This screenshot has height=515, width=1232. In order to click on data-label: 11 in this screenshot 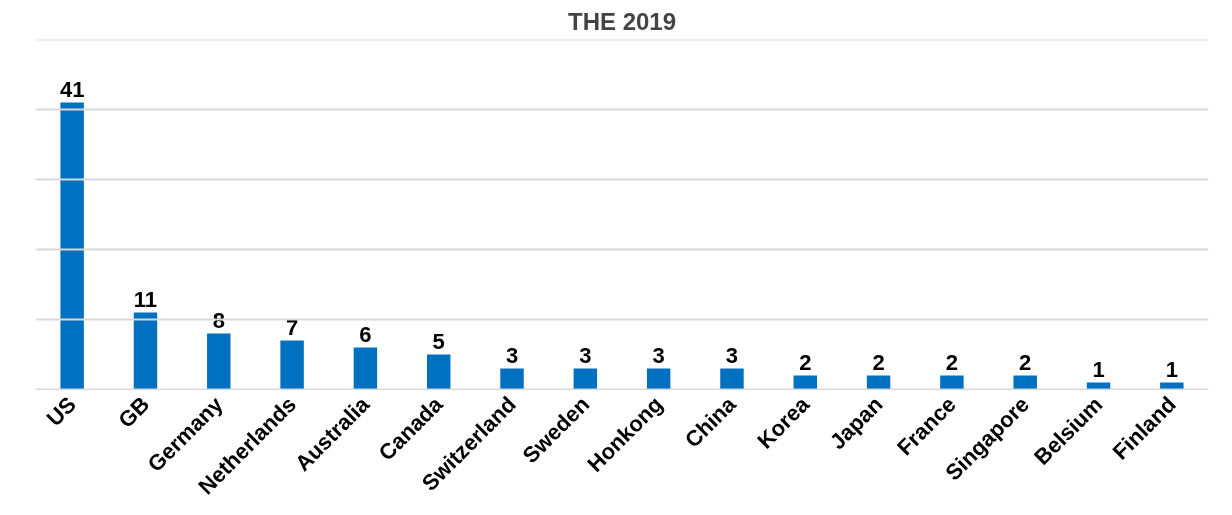, I will do `click(145, 299)`.